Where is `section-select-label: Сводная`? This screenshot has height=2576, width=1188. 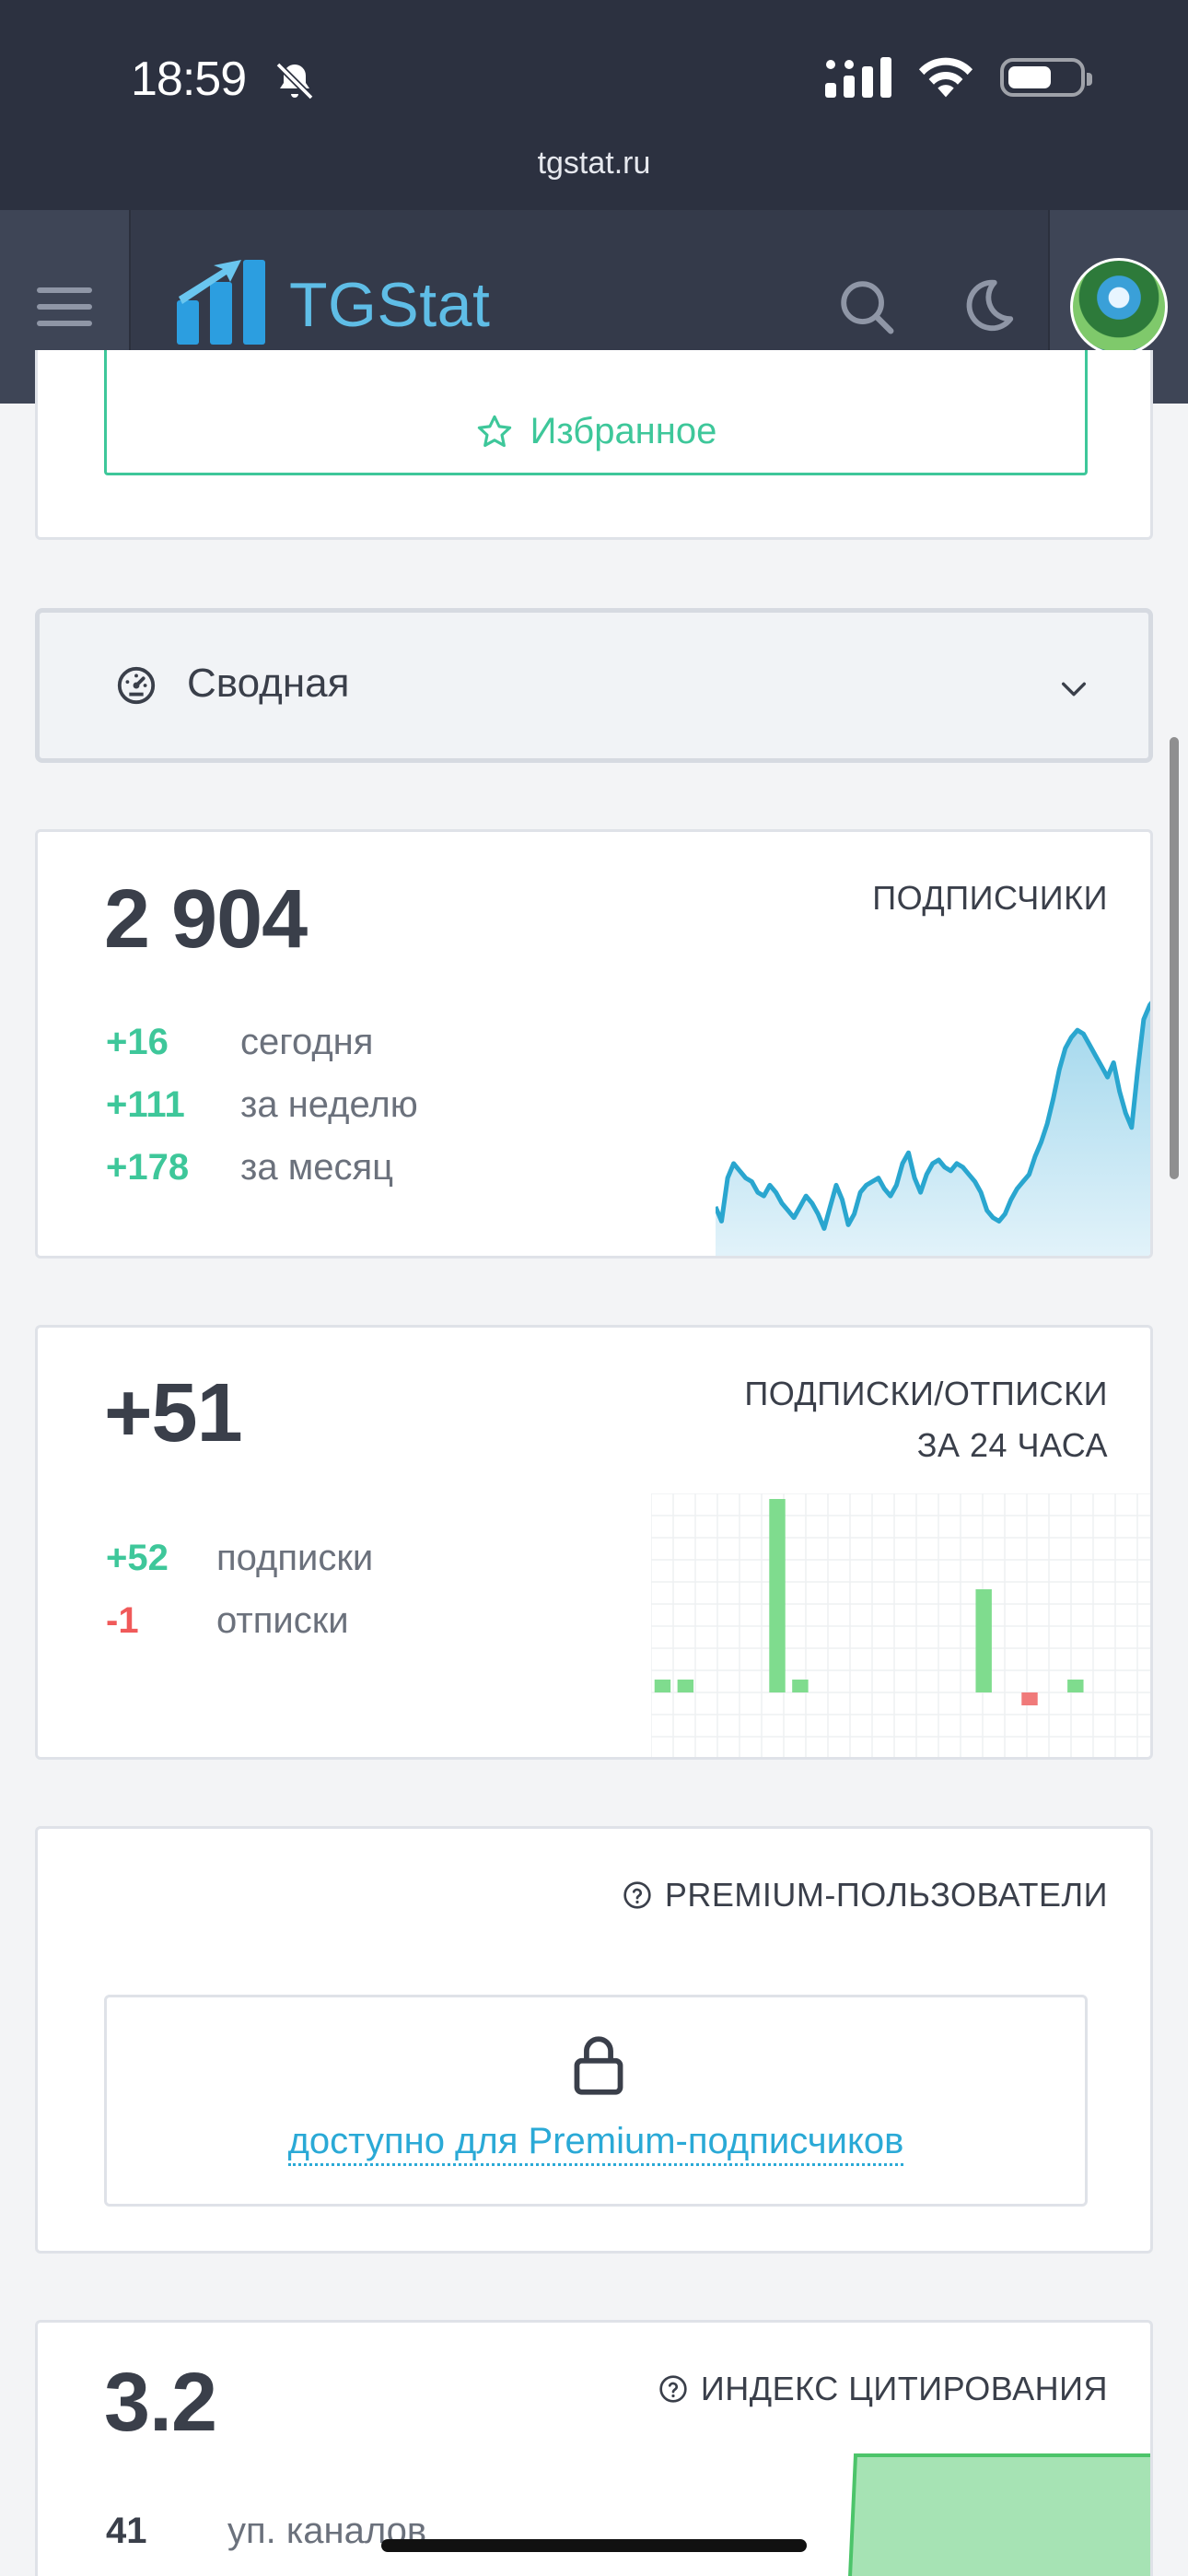 section-select-label: Сводная is located at coordinates (268, 683).